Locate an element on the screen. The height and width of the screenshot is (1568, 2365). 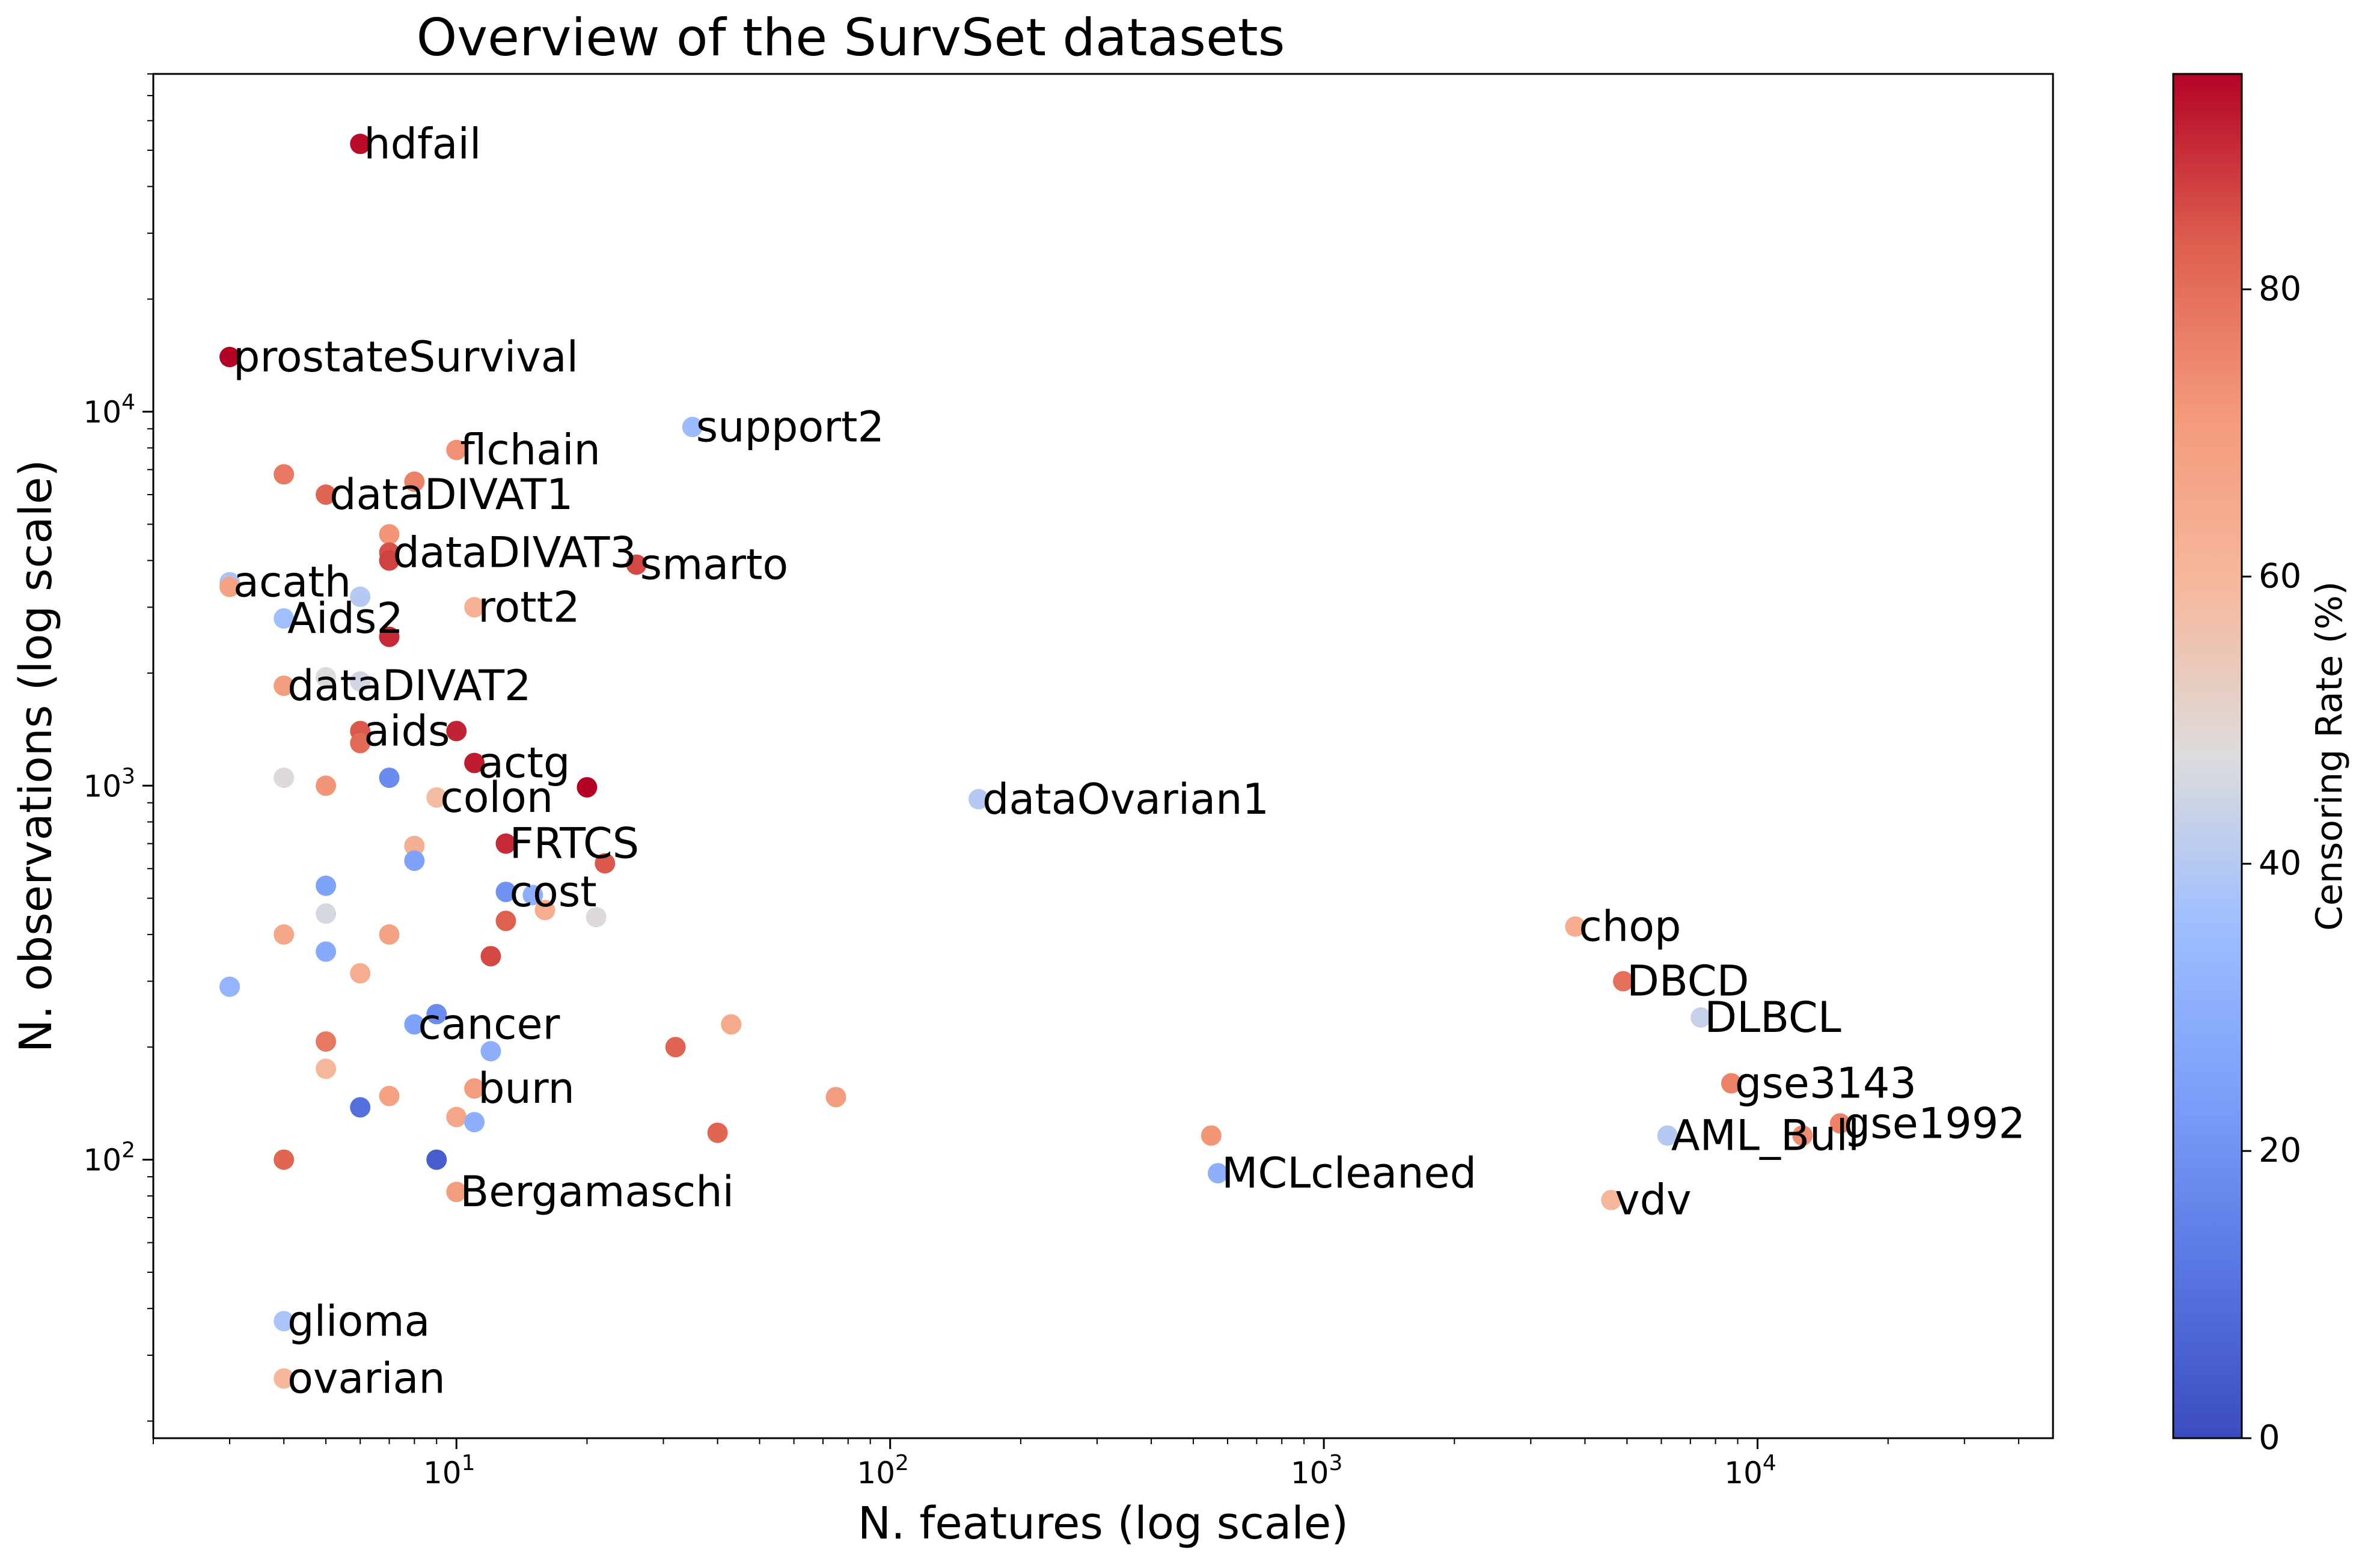
y-tick-label: 10⁴ is located at coordinates (109, 410).